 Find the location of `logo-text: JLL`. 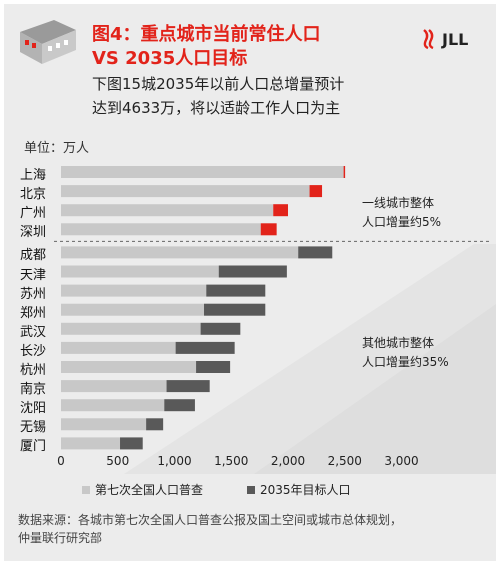

logo-text: JLL is located at coordinates (455, 39).